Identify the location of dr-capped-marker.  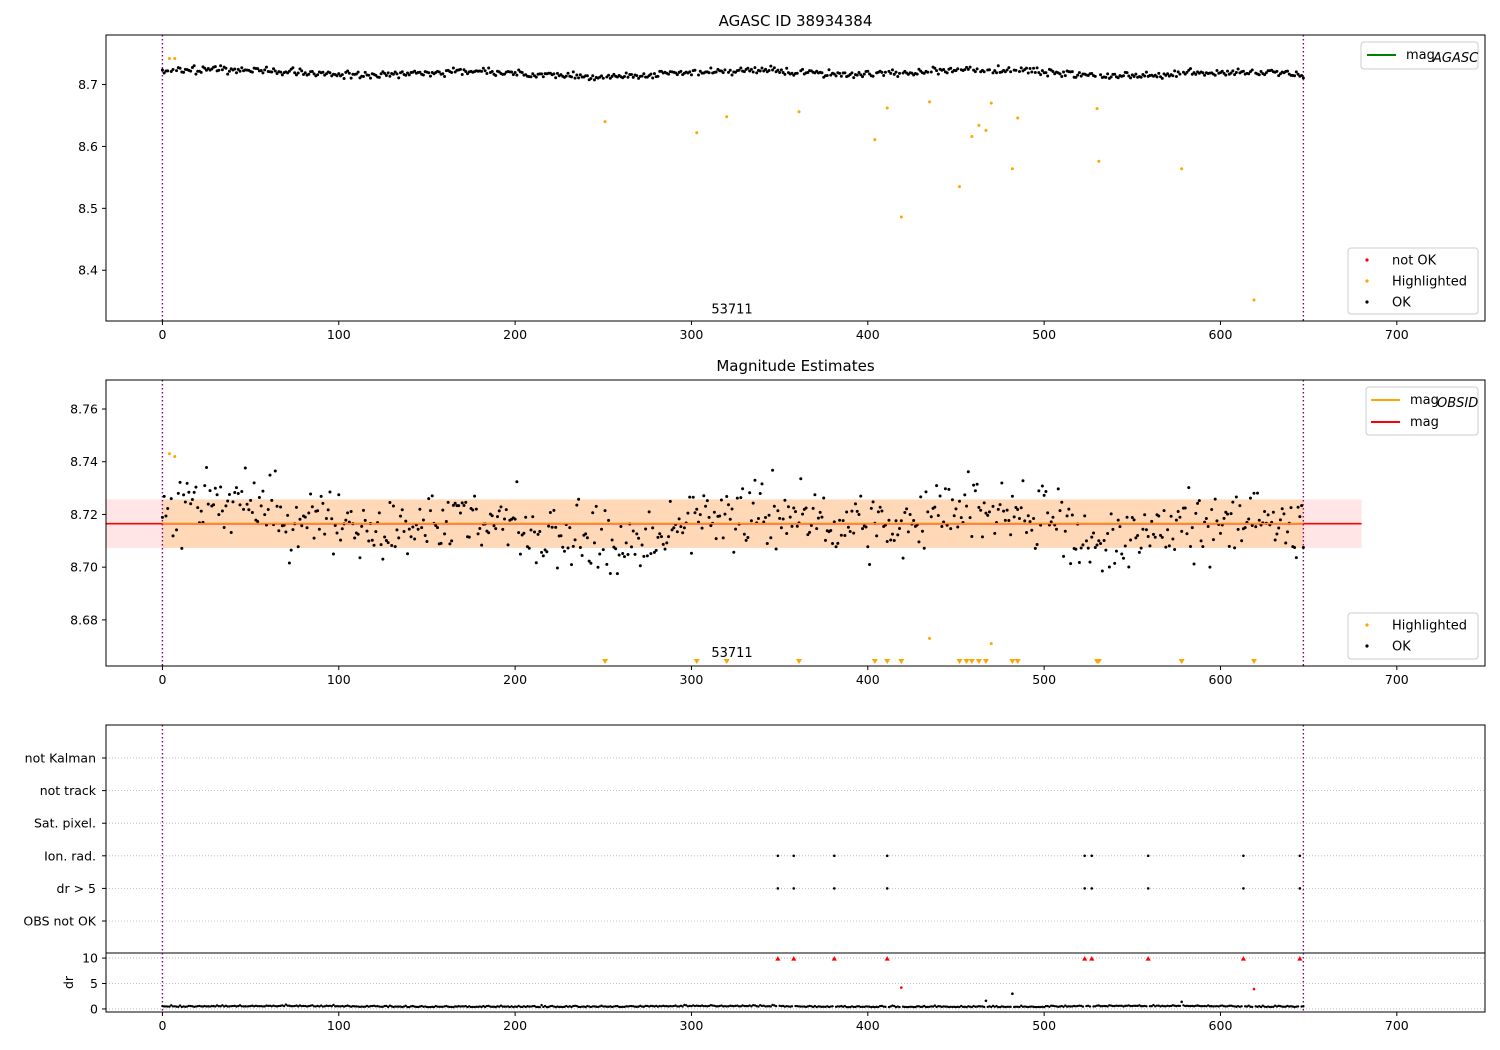
(1243, 958).